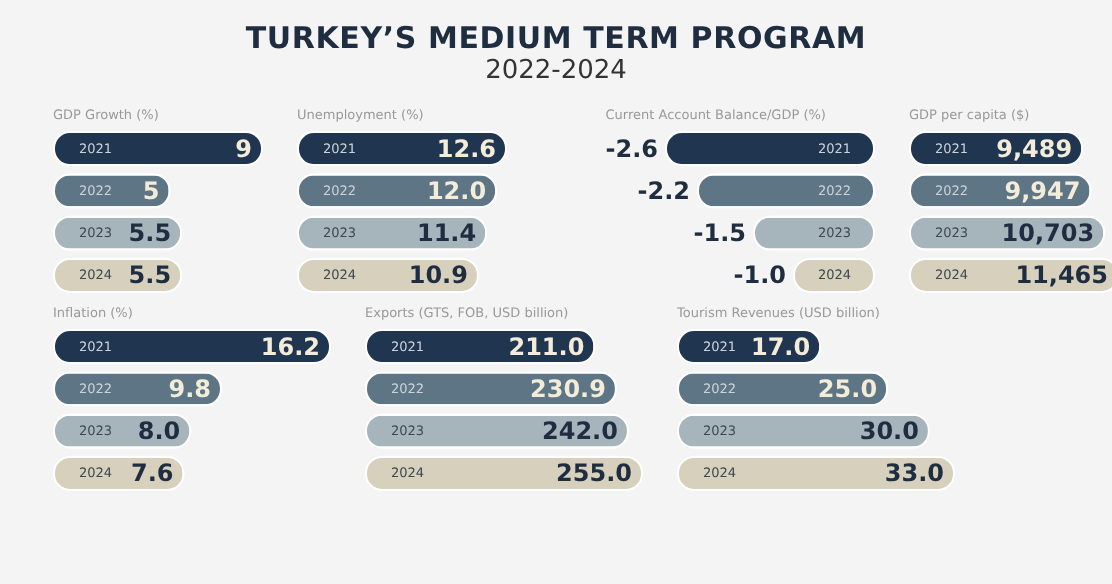 The image size is (1112, 584). Describe the element at coordinates (719, 233) in the screenshot. I see `data-label: -1.5` at that location.